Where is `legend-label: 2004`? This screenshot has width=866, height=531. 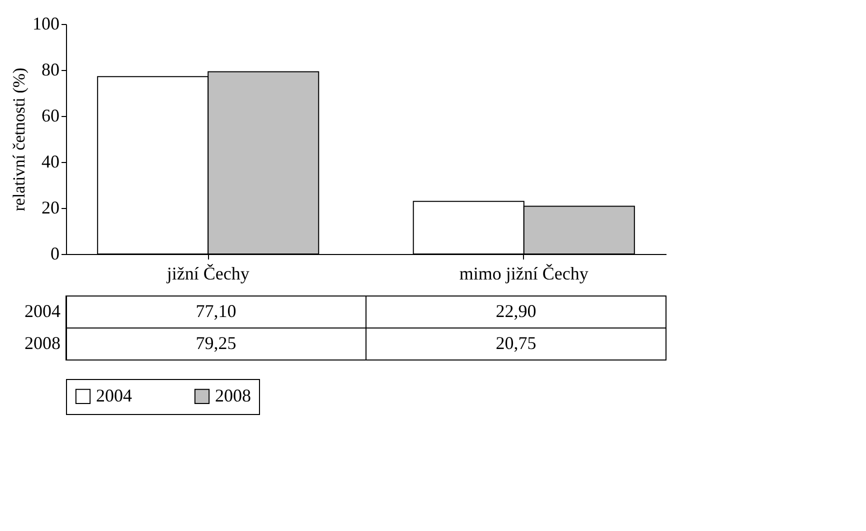
legend-label: 2004 is located at coordinates (114, 395).